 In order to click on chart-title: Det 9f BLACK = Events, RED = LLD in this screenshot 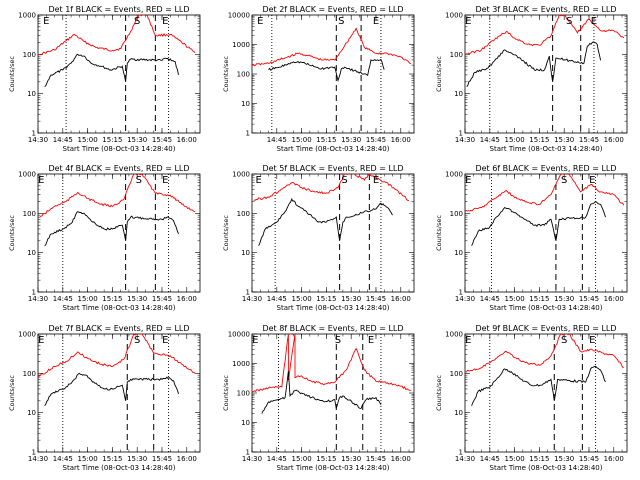, I will do `click(545, 328)`.